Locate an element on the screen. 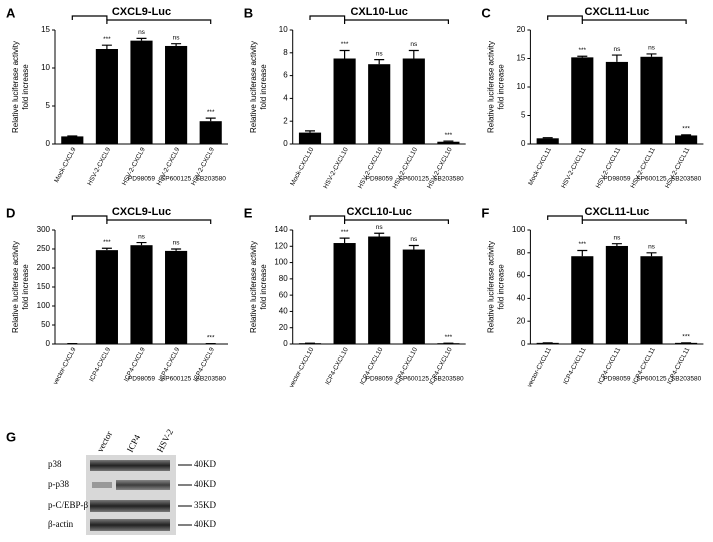 This screenshot has width=713, height=542. chart-title: CXCL10-Luc is located at coordinates (378, 212).